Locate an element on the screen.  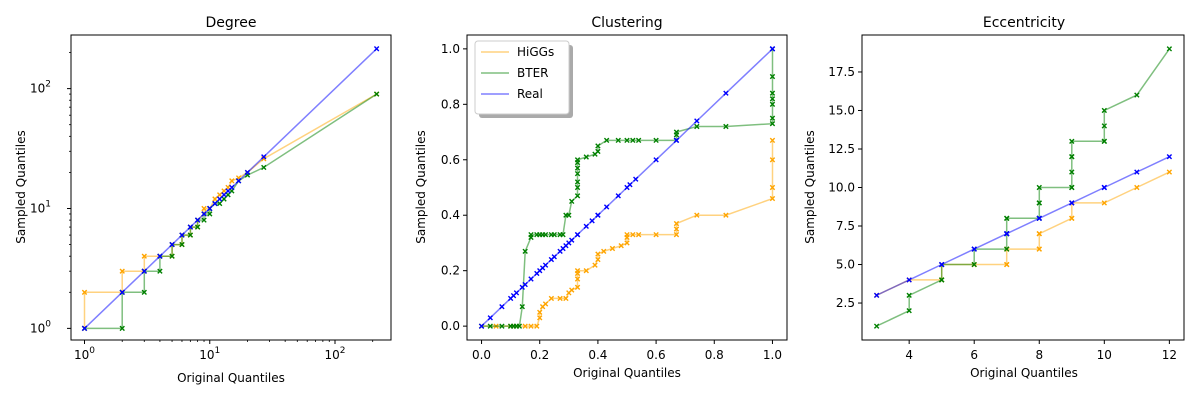
x-tick-label: 10 is located at coordinates (1104, 355).